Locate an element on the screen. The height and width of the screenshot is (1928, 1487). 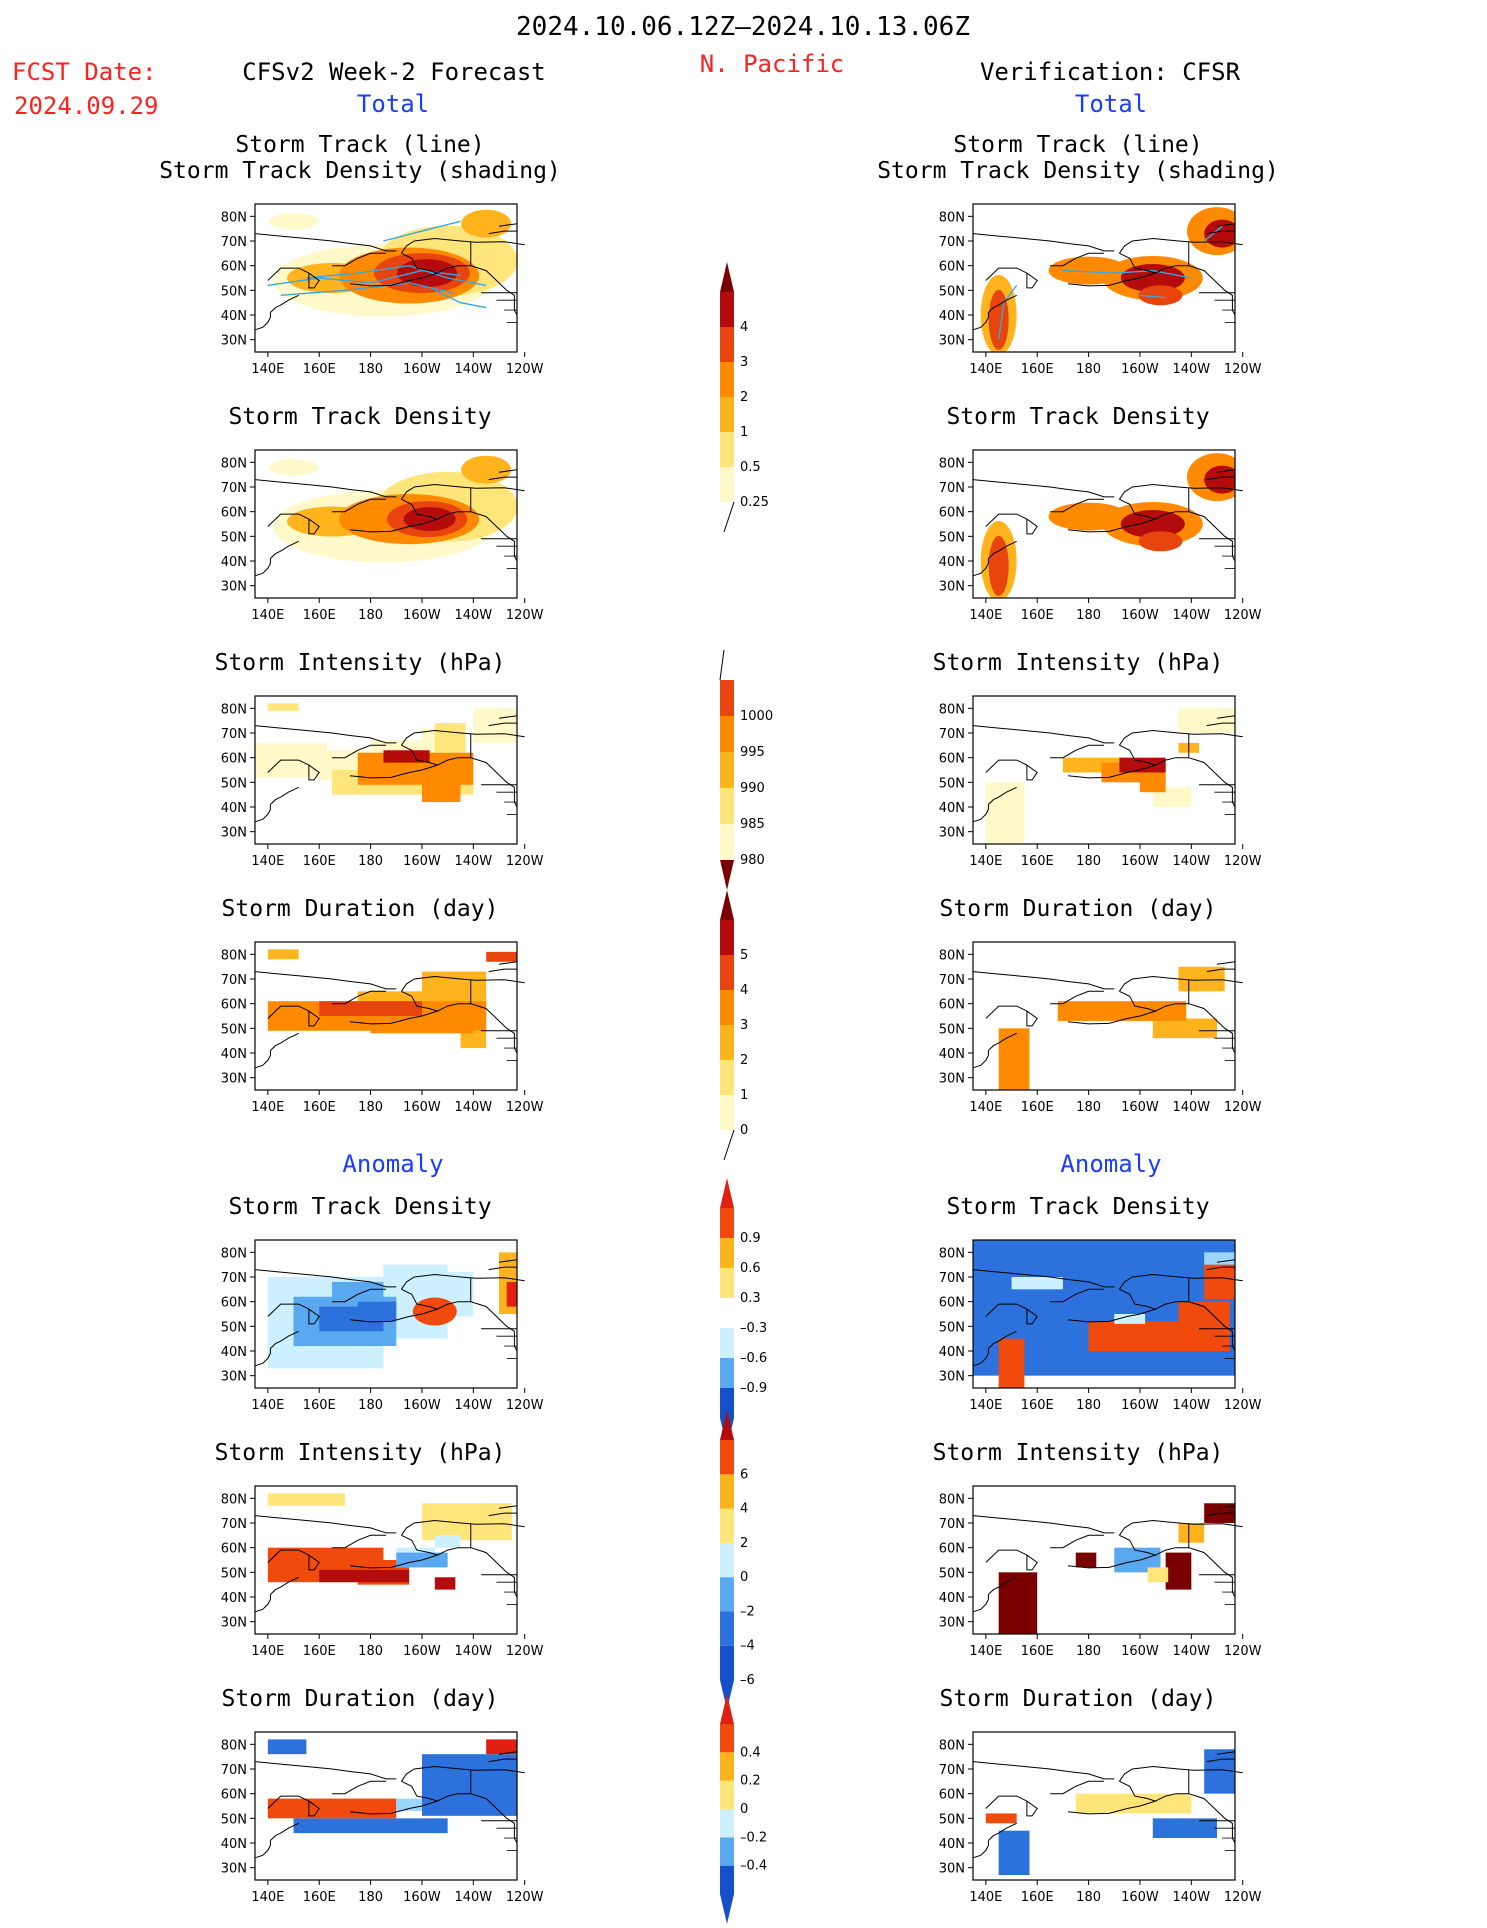
lat-tick-label: 40N is located at coordinates (952, 1844).